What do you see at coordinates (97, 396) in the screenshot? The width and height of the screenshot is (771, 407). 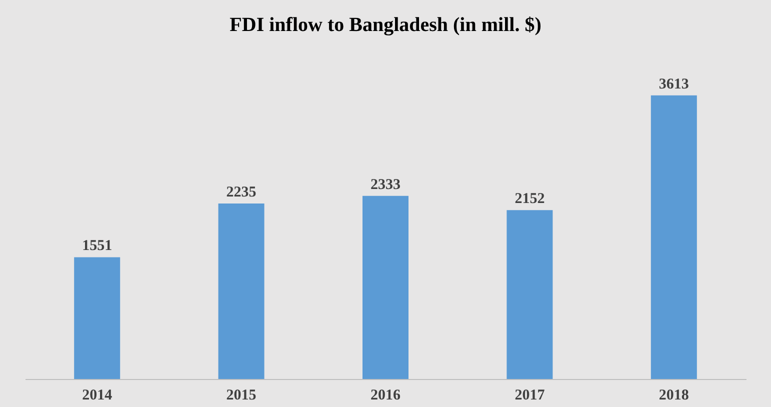 I see `x-tick-label: 2014` at bounding box center [97, 396].